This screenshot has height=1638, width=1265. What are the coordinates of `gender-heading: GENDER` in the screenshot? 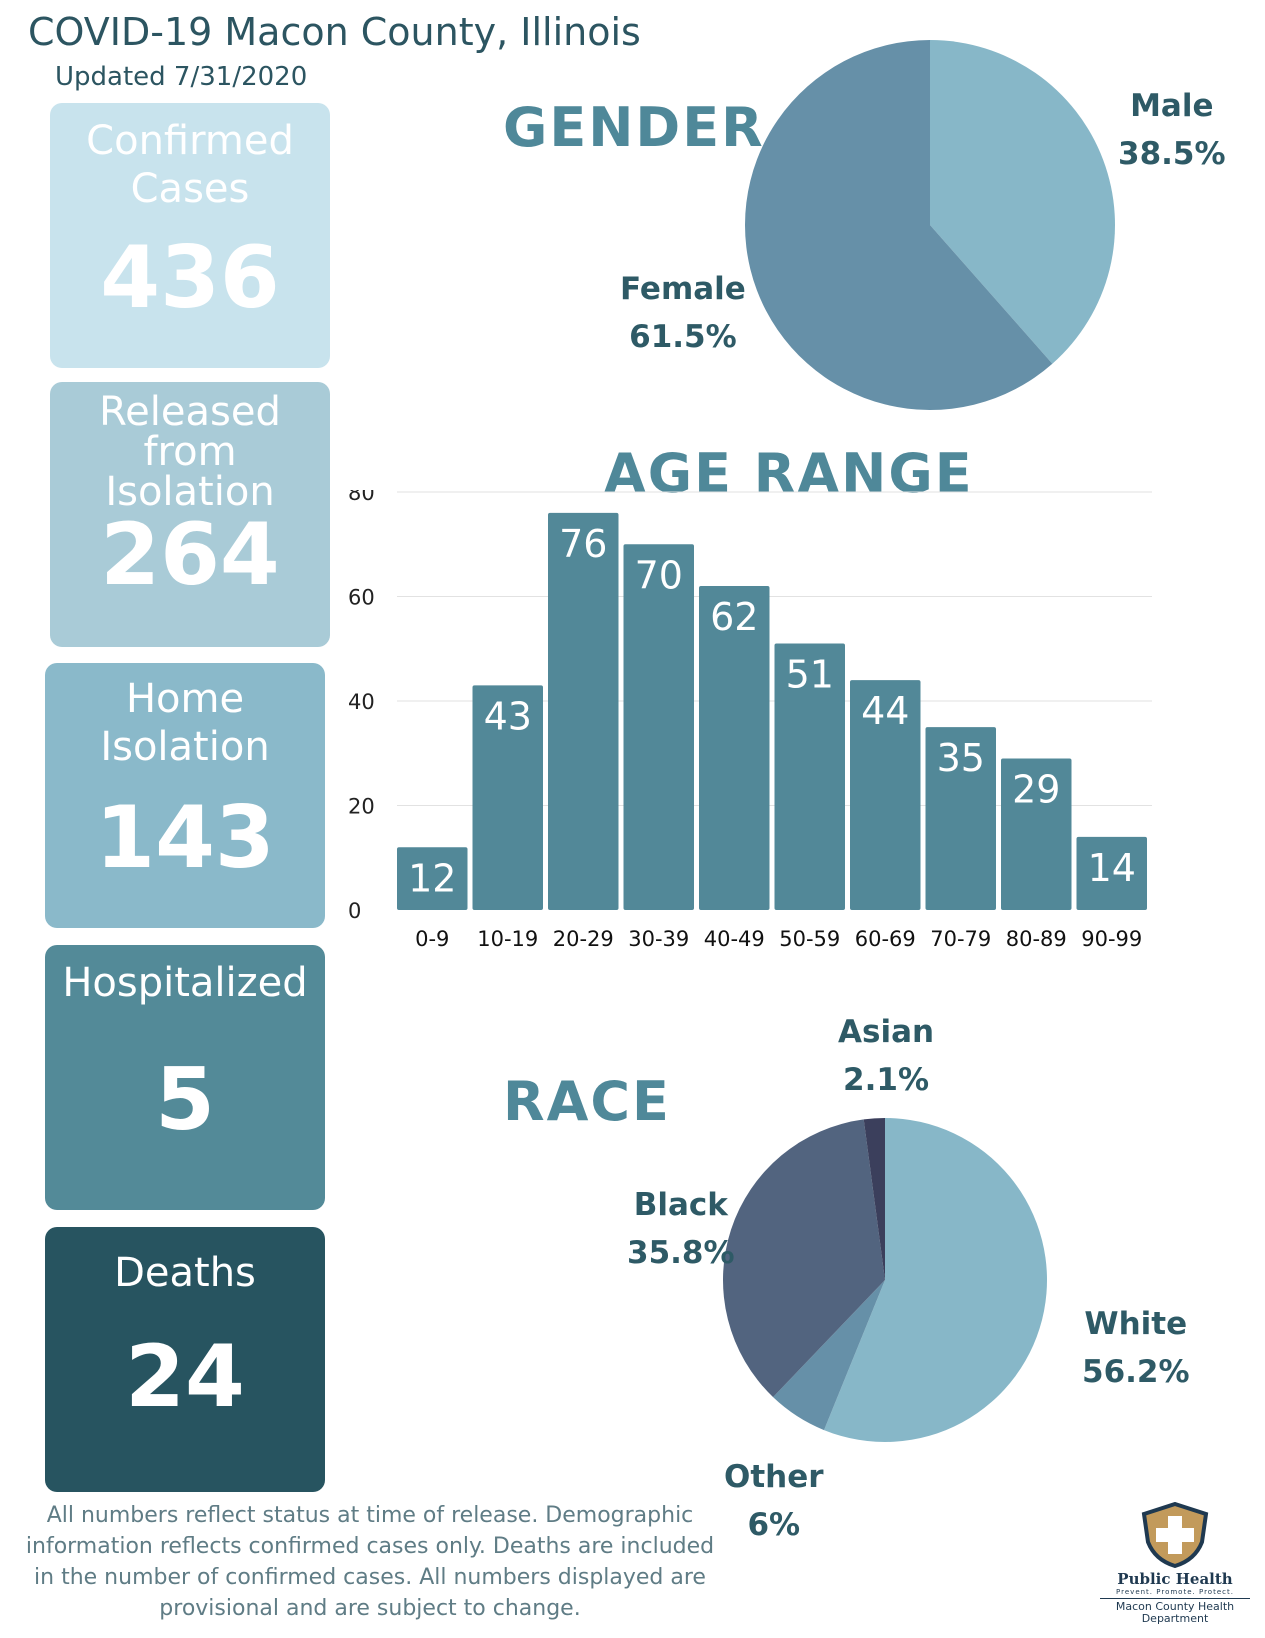 It's located at (634, 127).